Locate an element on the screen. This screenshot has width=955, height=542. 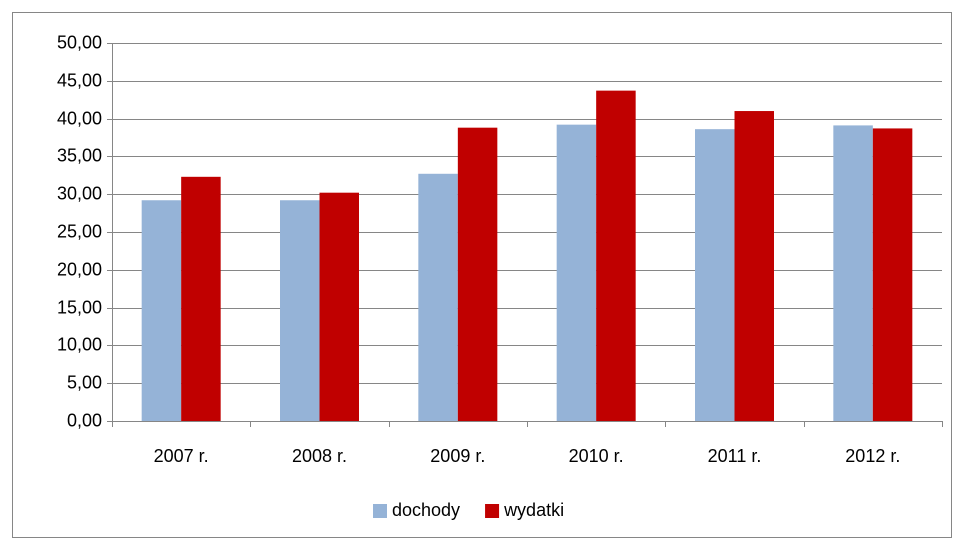
x-tick-label: 2011 r. is located at coordinates (735, 456).